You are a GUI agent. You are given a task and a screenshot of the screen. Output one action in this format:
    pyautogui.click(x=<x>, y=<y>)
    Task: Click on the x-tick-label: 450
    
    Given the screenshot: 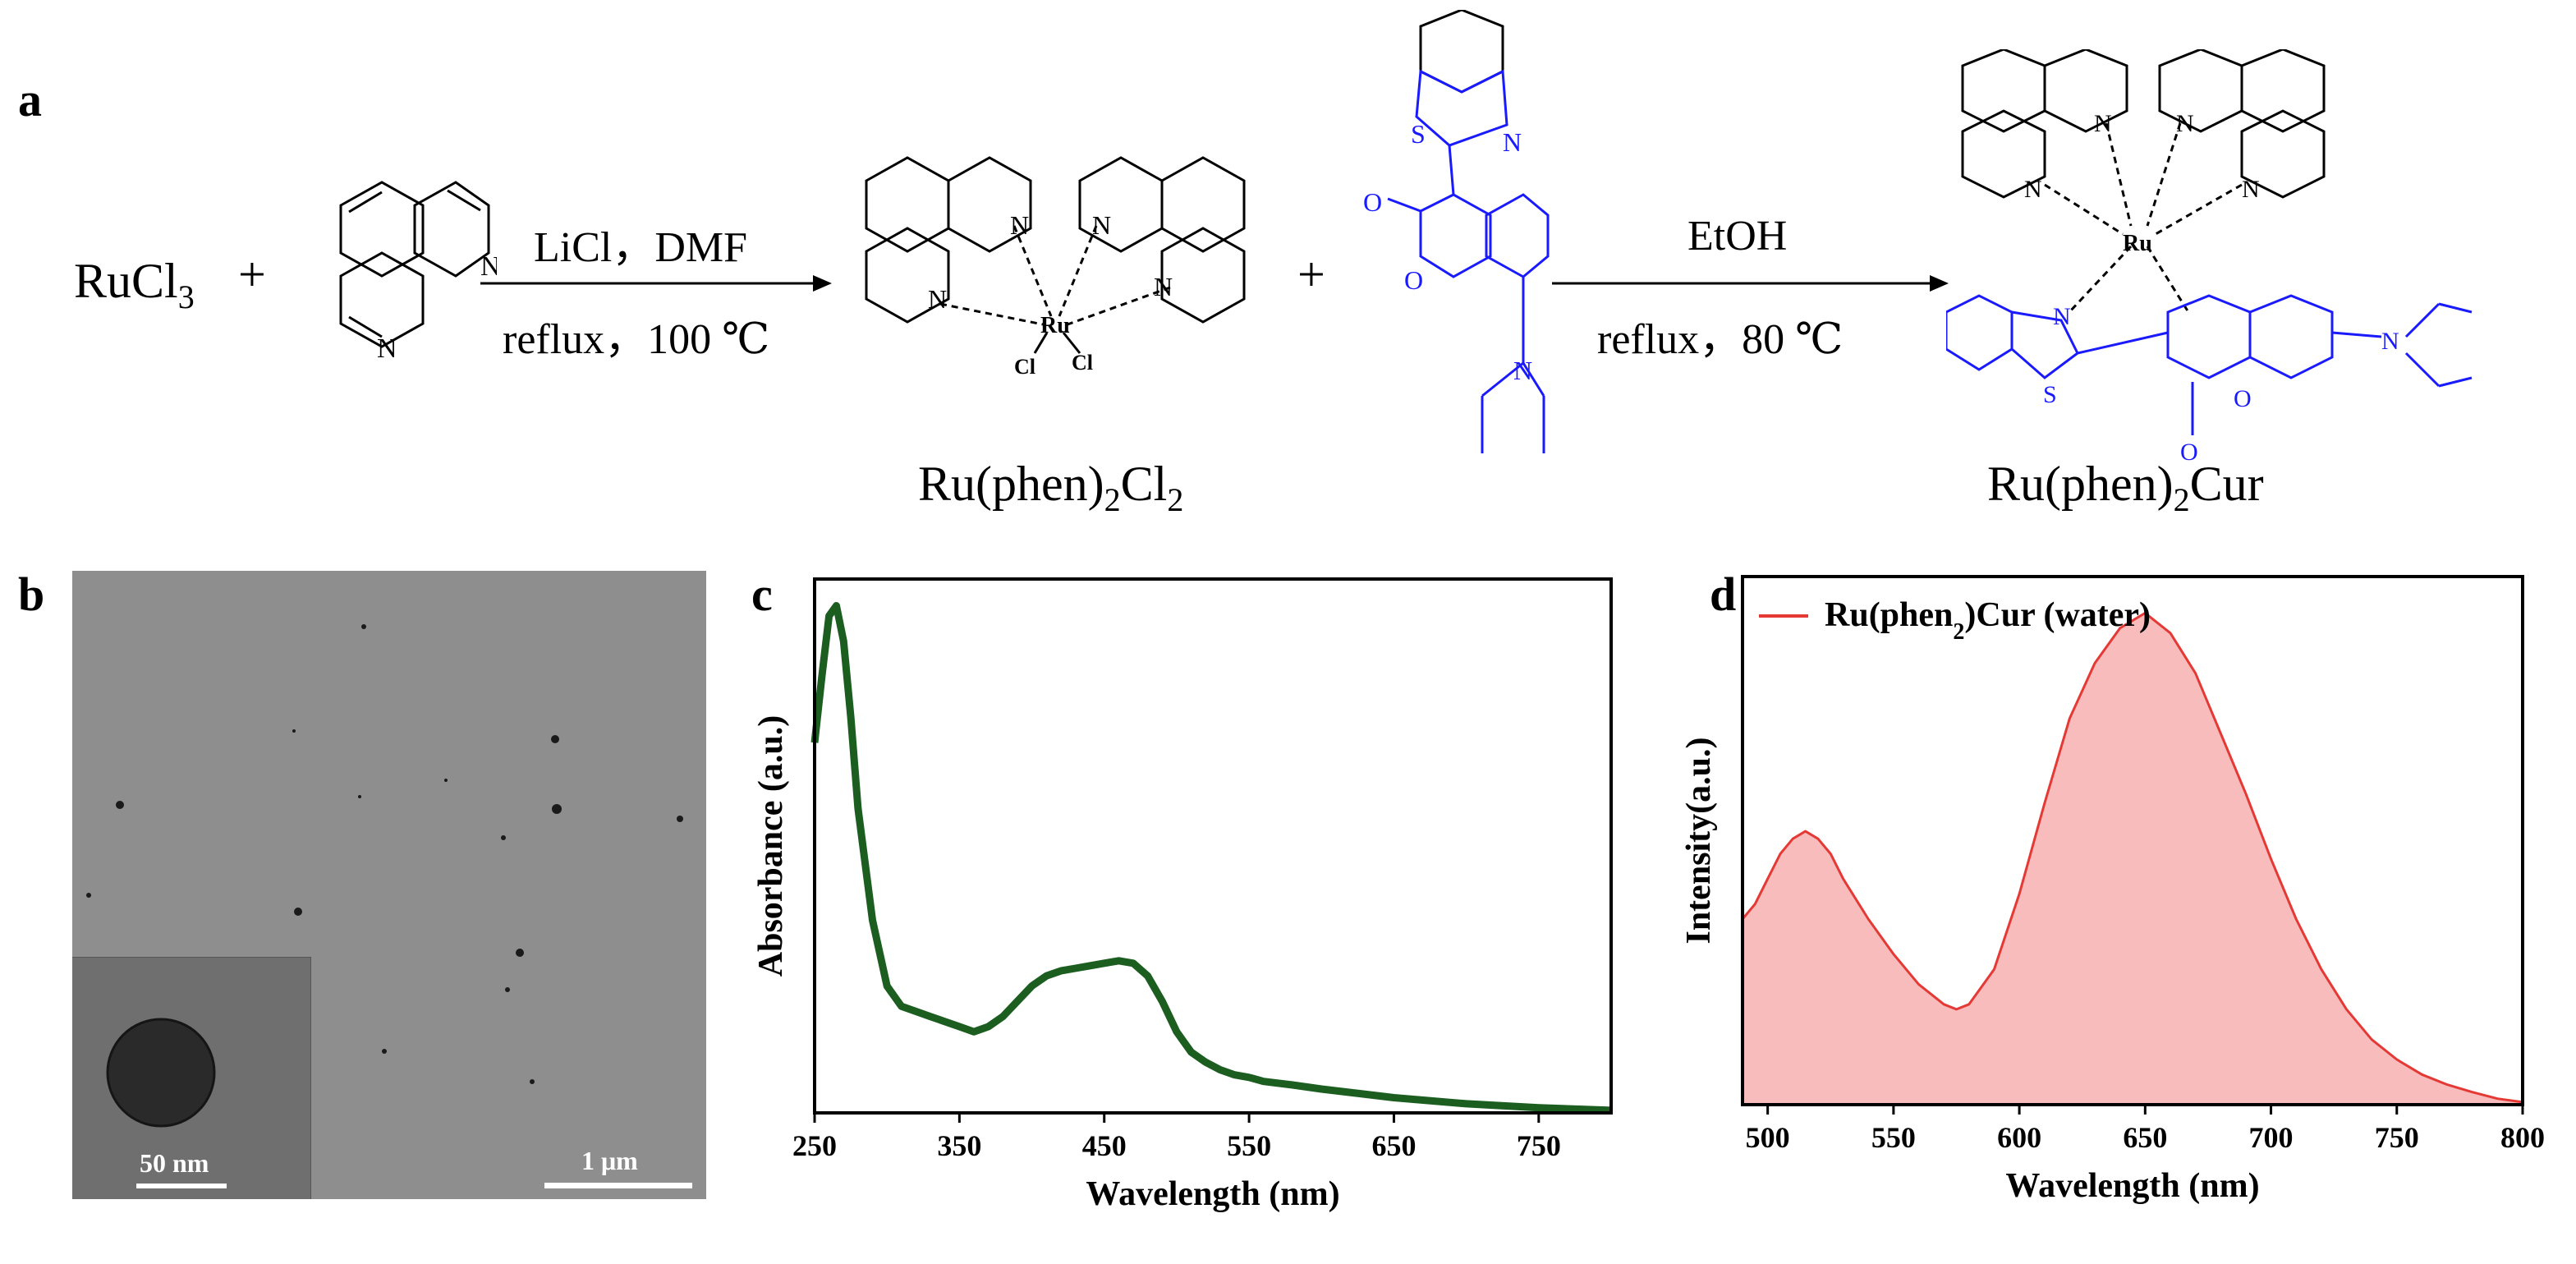 What is the action you would take?
    pyautogui.click(x=1104, y=1145)
    